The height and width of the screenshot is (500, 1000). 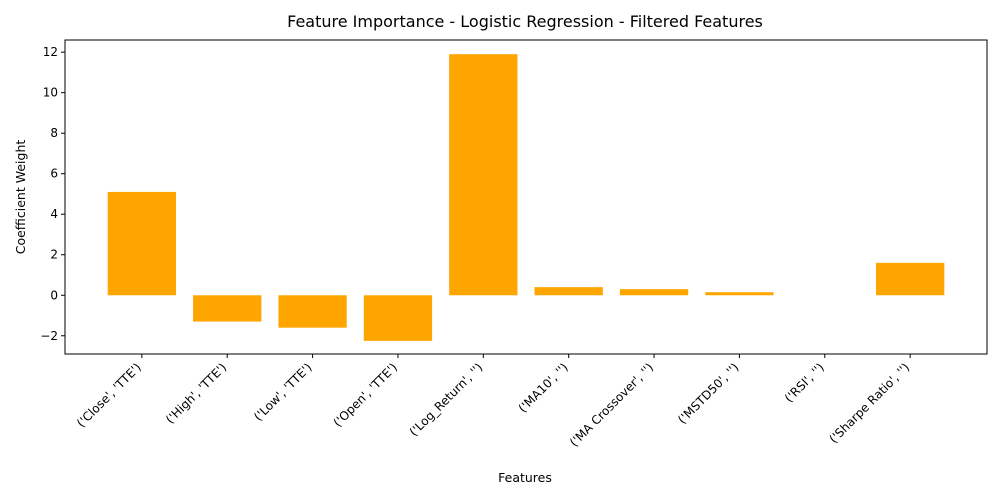 I want to click on y-tick-label: 2, so click(x=54, y=255).